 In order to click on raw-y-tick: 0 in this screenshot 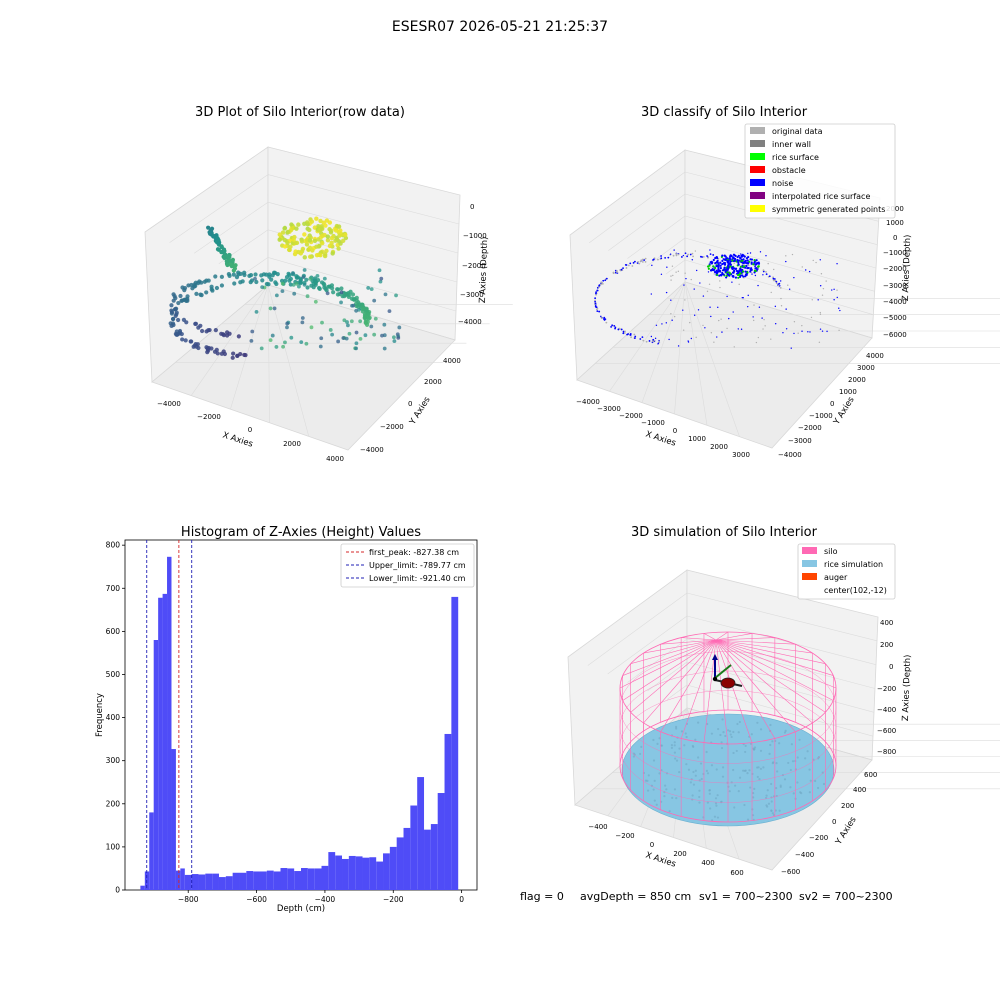, I will do `click(410, 404)`.